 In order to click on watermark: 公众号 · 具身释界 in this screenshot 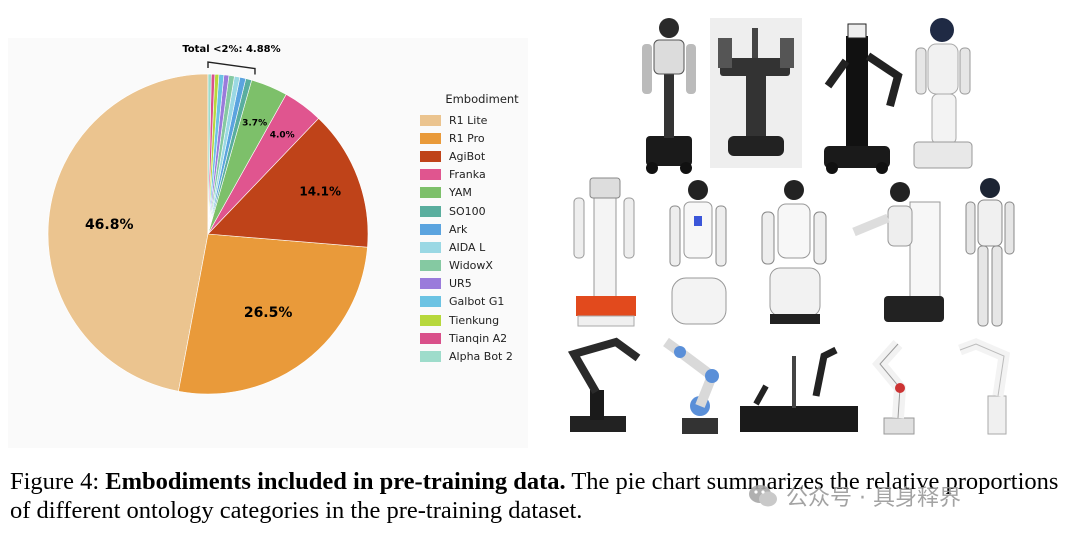, I will do `click(854, 496)`.